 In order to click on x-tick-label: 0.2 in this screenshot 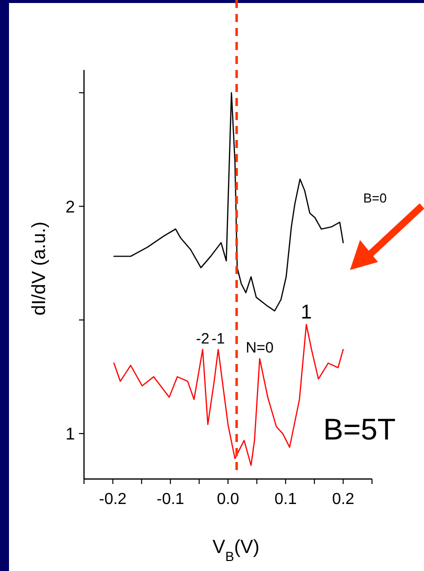, I will do `click(343, 499)`.